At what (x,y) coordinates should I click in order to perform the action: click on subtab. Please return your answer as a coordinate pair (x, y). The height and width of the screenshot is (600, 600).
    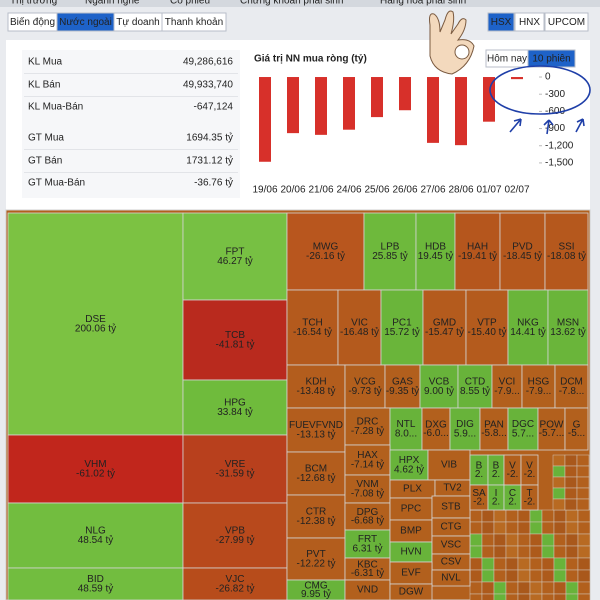
    Looking at the image, I should click on (194, 22).